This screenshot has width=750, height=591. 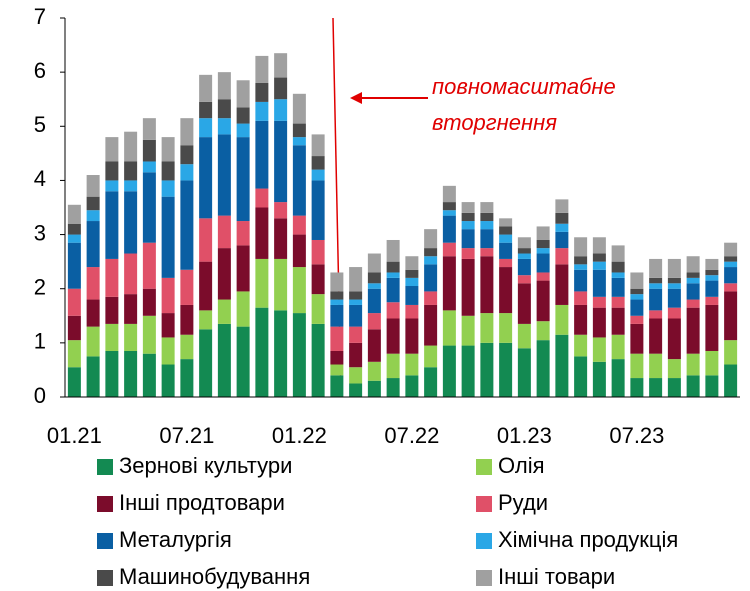 What do you see at coordinates (299, 435) in the screenshot?
I see `x-tick-label: 01.22` at bounding box center [299, 435].